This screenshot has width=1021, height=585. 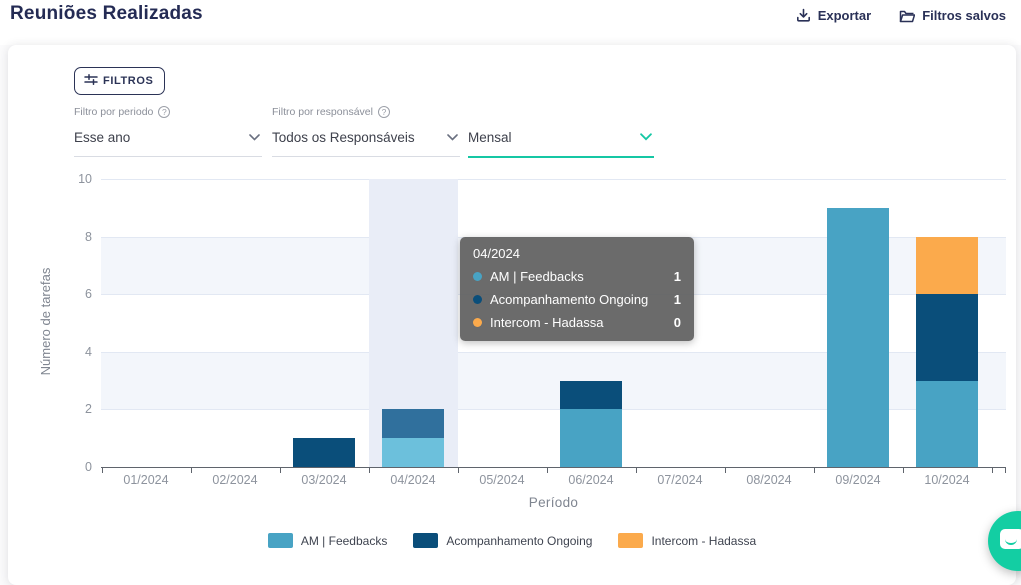 I want to click on y-tick-label: 4, so click(x=88, y=351).